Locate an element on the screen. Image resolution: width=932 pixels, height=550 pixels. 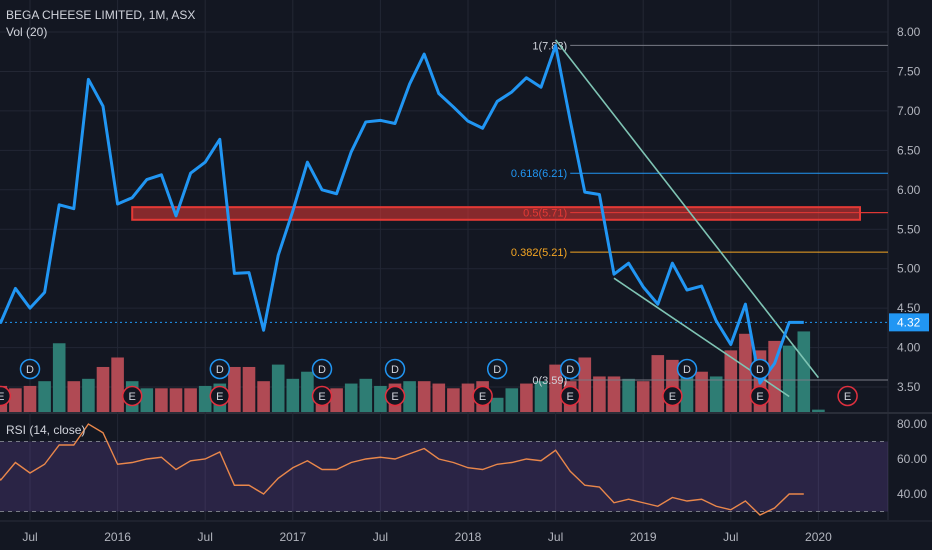
rsi-label: RSI (14, close) is located at coordinates (46, 430).